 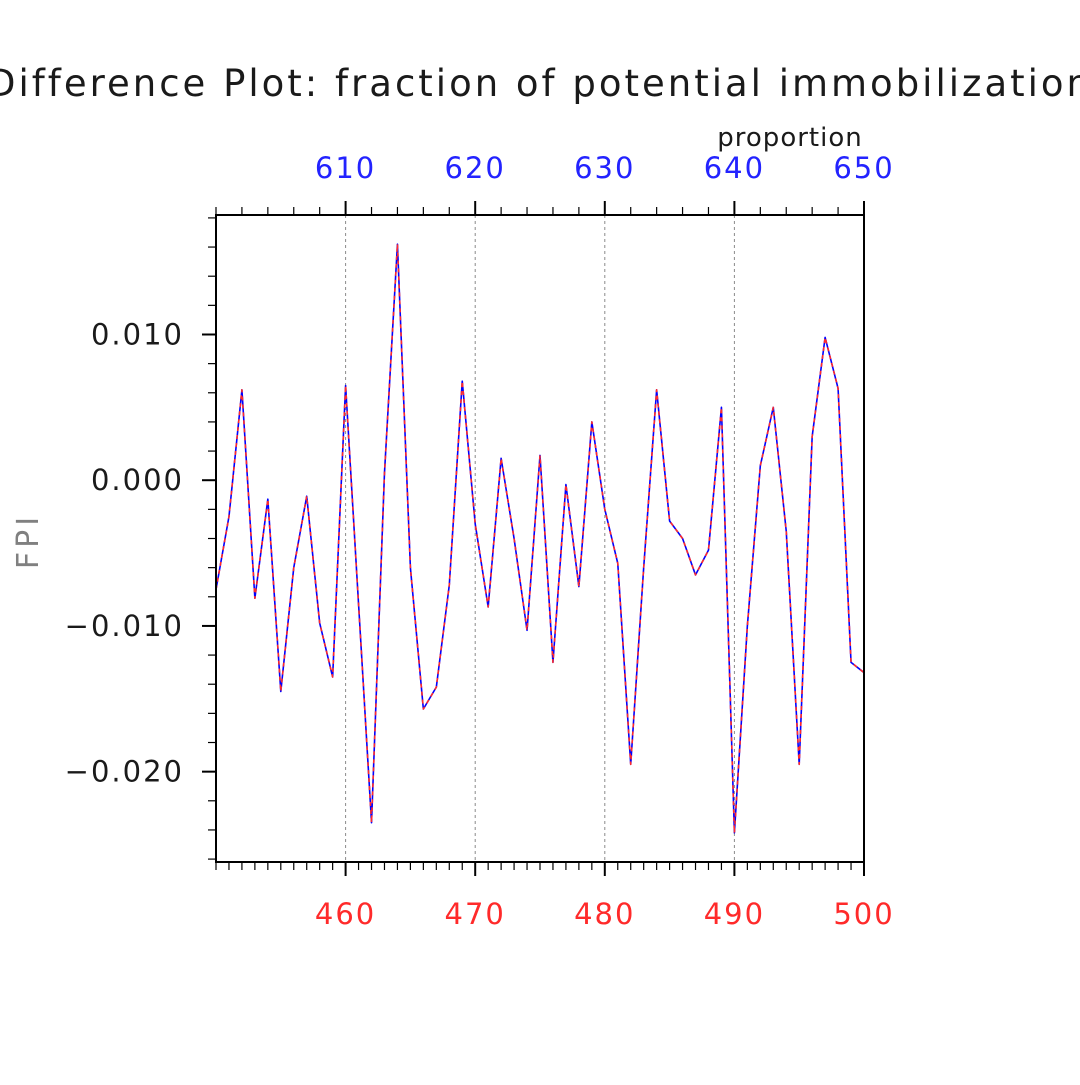 I want to click on y-axis-label: FPI, so click(x=28, y=541).